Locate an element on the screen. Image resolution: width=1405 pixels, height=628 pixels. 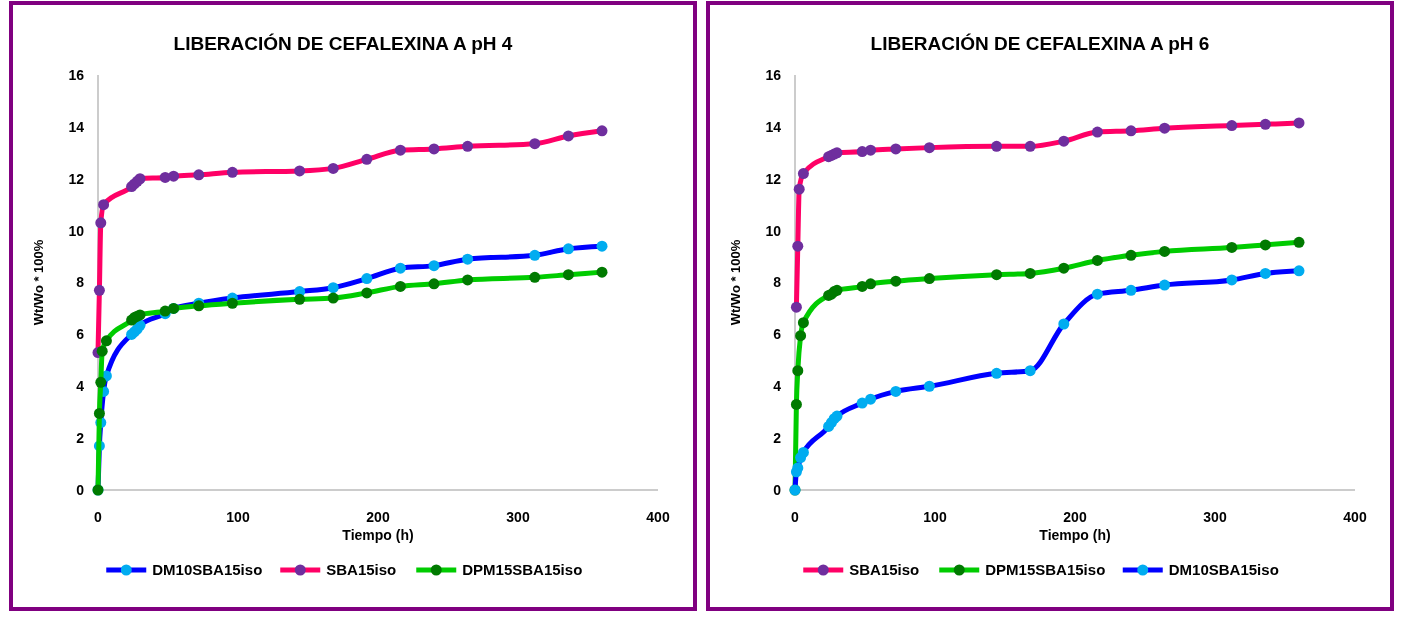
chart-title: LIBERACIÓN DE CEFALEXINA A pH 6 is located at coordinates (1040, 43).